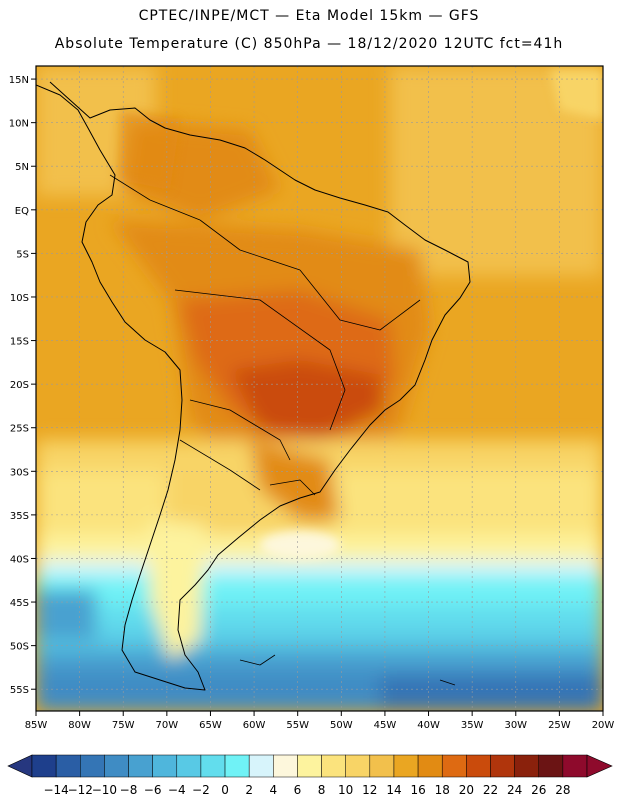  I want to click on lat-label: 35S, so click(19, 516).